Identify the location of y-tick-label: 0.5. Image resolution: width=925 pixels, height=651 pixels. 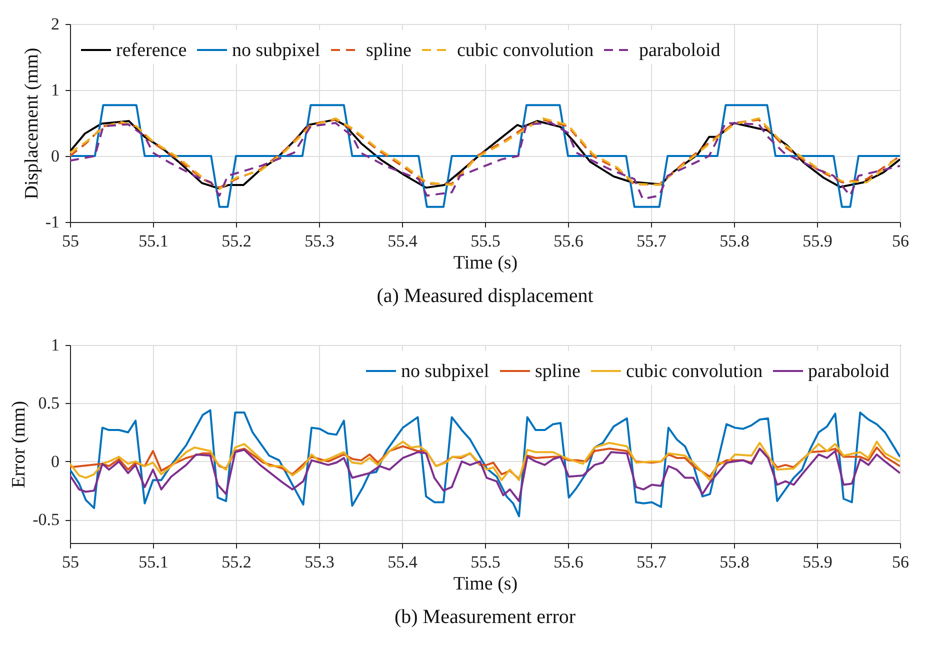
(49, 403).